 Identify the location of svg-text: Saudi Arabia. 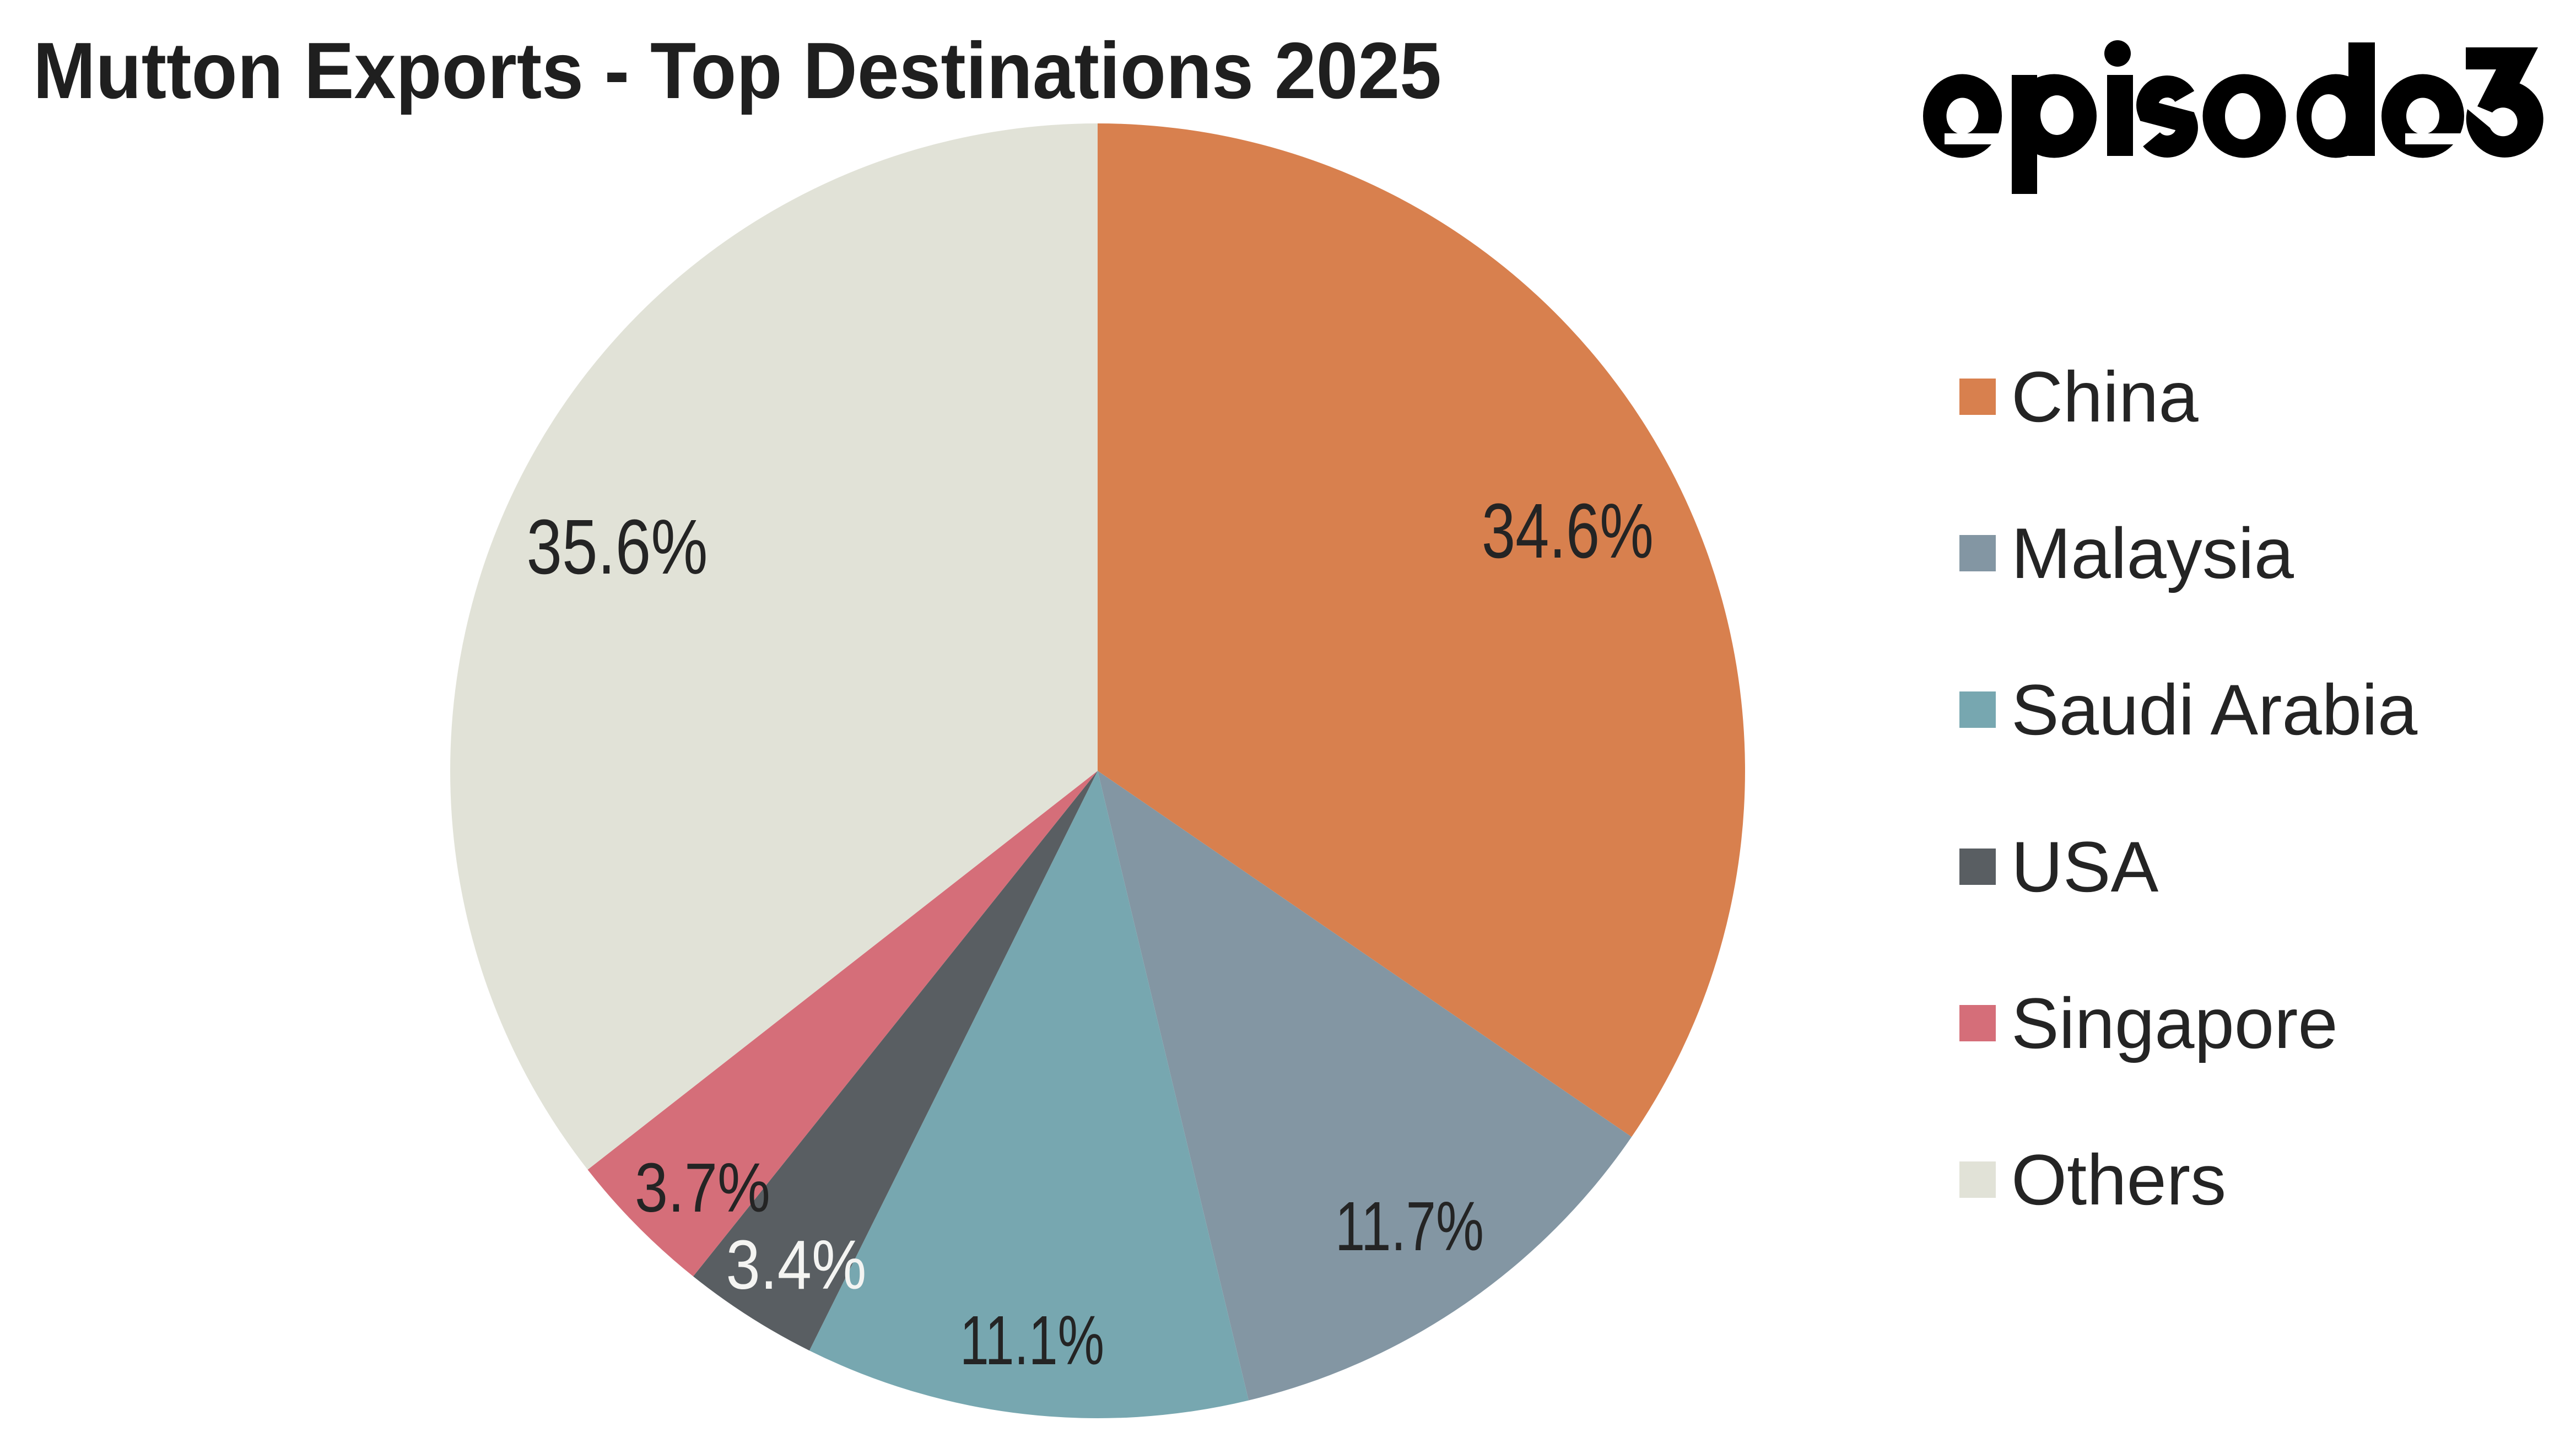
(2214, 709).